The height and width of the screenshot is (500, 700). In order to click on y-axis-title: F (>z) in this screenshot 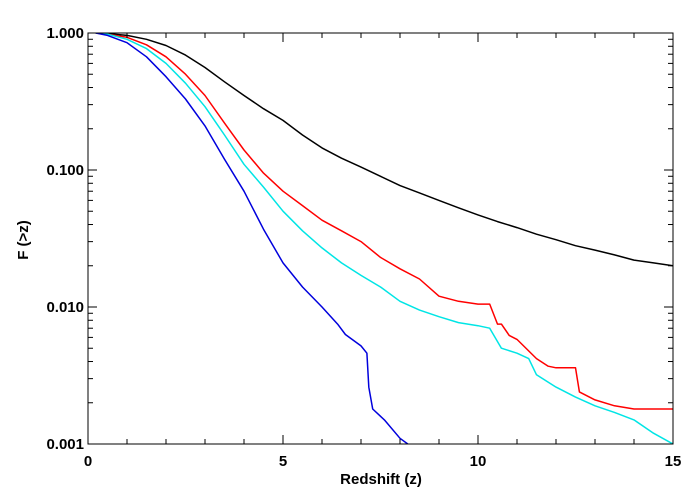, I will do `click(23, 240)`.